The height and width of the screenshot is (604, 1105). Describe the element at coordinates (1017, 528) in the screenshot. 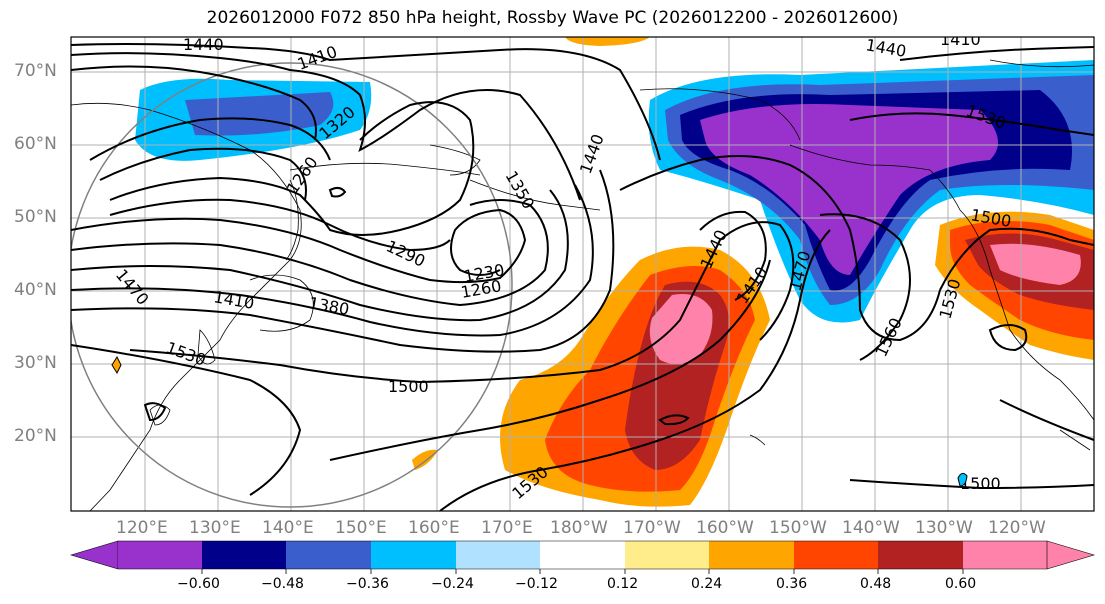

I see `lon-label: 120°W` at that location.